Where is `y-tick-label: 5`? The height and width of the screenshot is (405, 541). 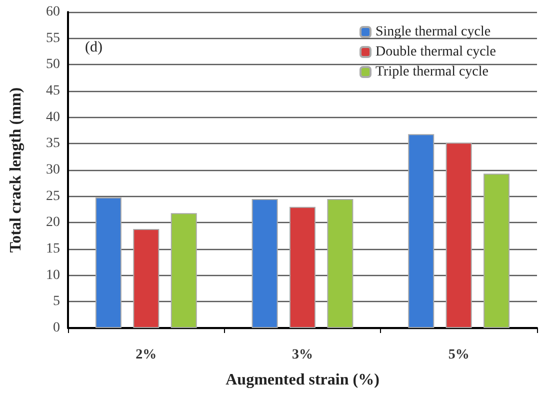 y-tick-label: 5 is located at coordinates (56, 302).